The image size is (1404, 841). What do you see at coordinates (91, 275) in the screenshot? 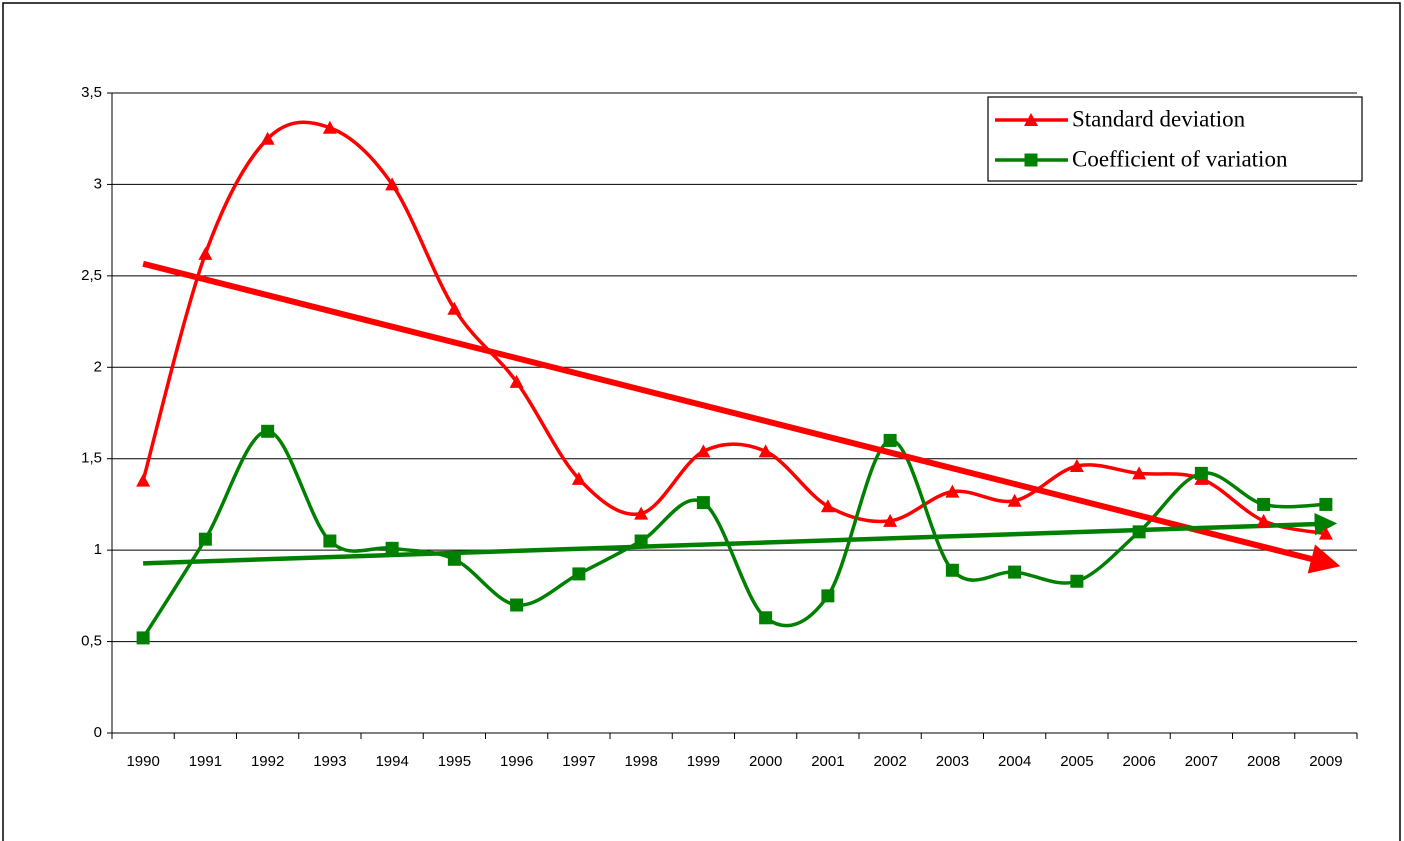
I see `y-tick-label: 2,5` at bounding box center [91, 275].